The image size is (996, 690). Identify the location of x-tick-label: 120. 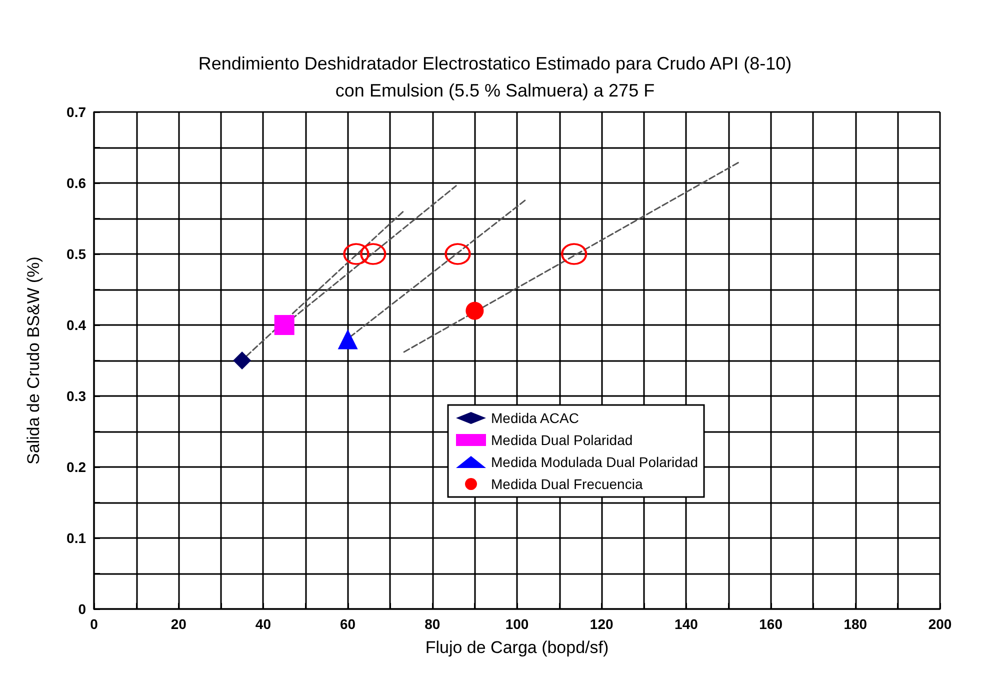
(602, 624).